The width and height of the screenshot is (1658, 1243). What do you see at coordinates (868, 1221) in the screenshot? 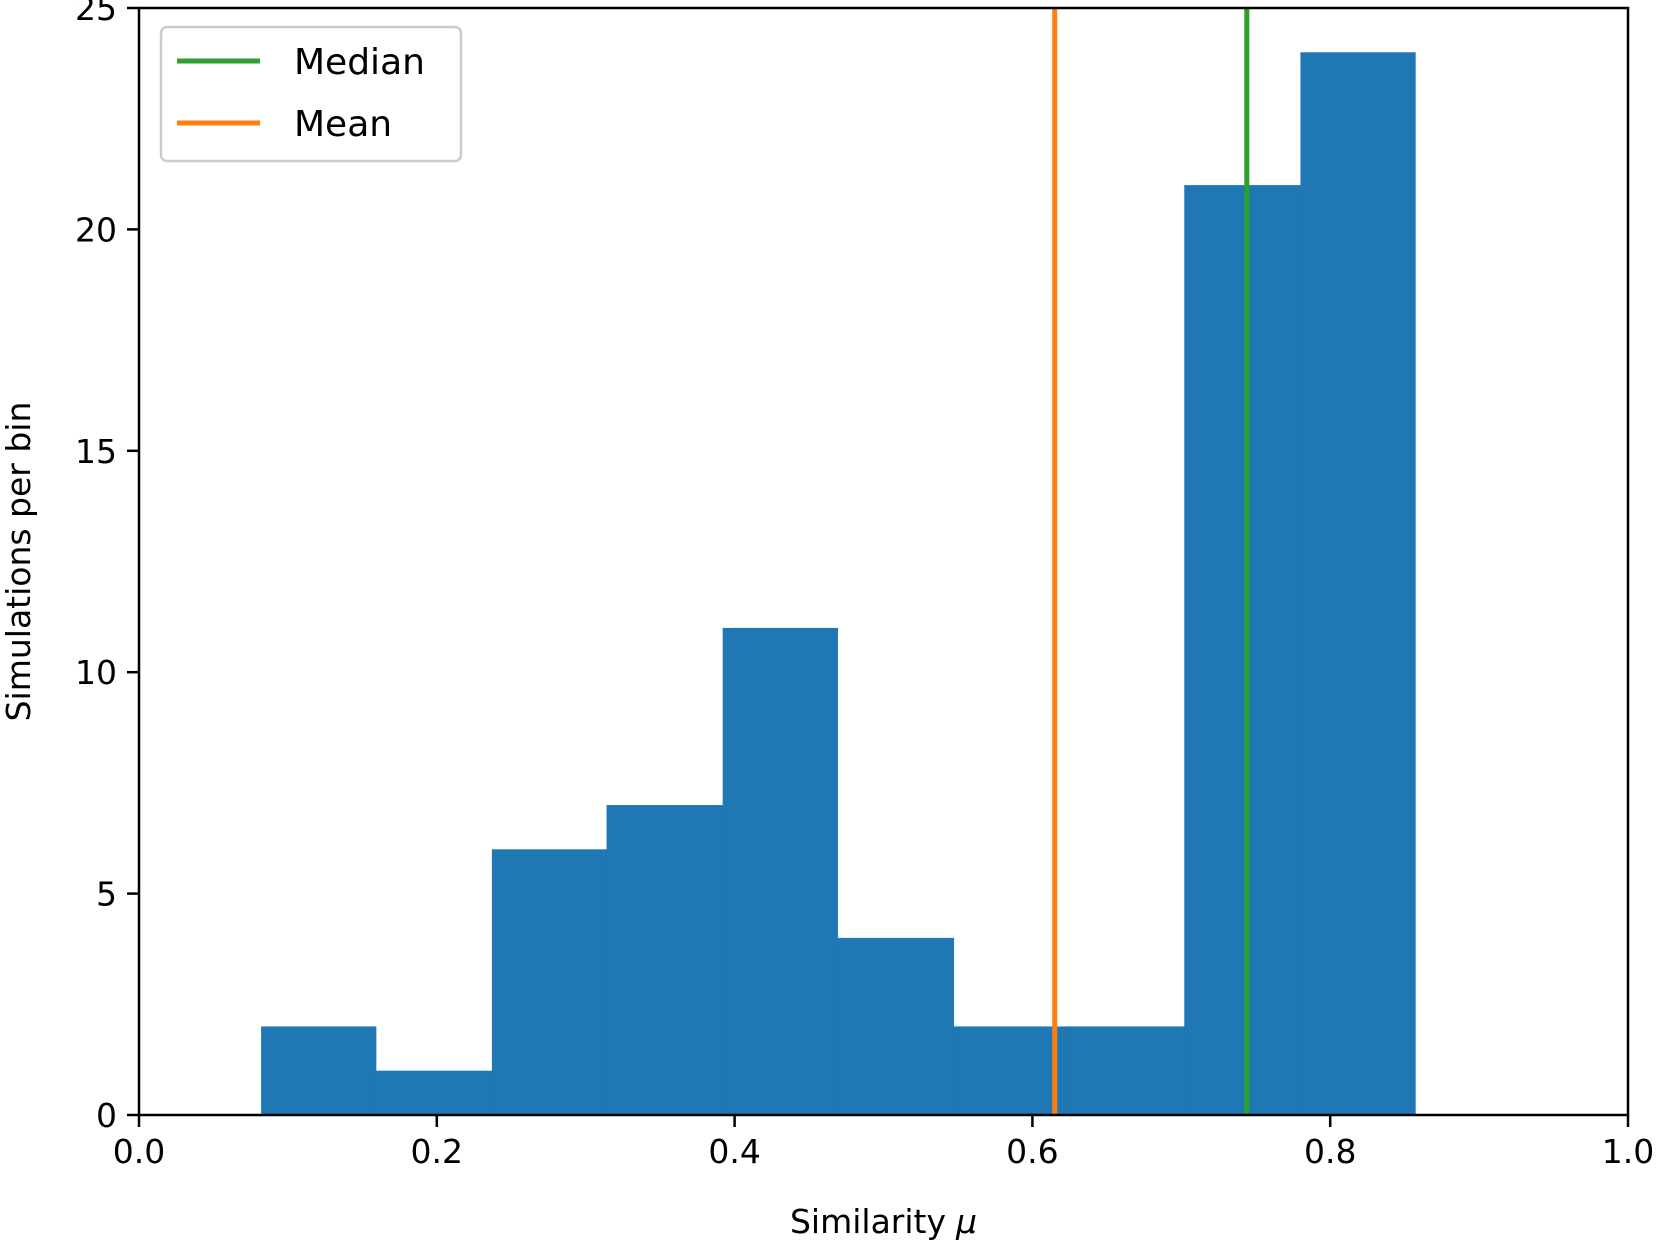
I see `x-axis-label-text: Similarity` at bounding box center [868, 1221].